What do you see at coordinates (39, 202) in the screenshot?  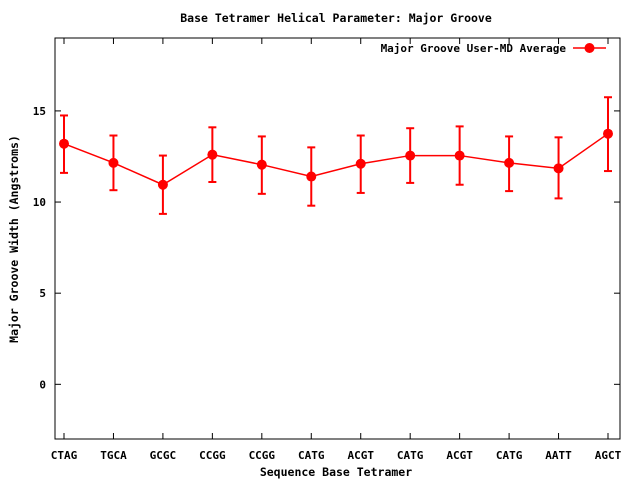 I see `y-tick-label: 10` at bounding box center [39, 202].